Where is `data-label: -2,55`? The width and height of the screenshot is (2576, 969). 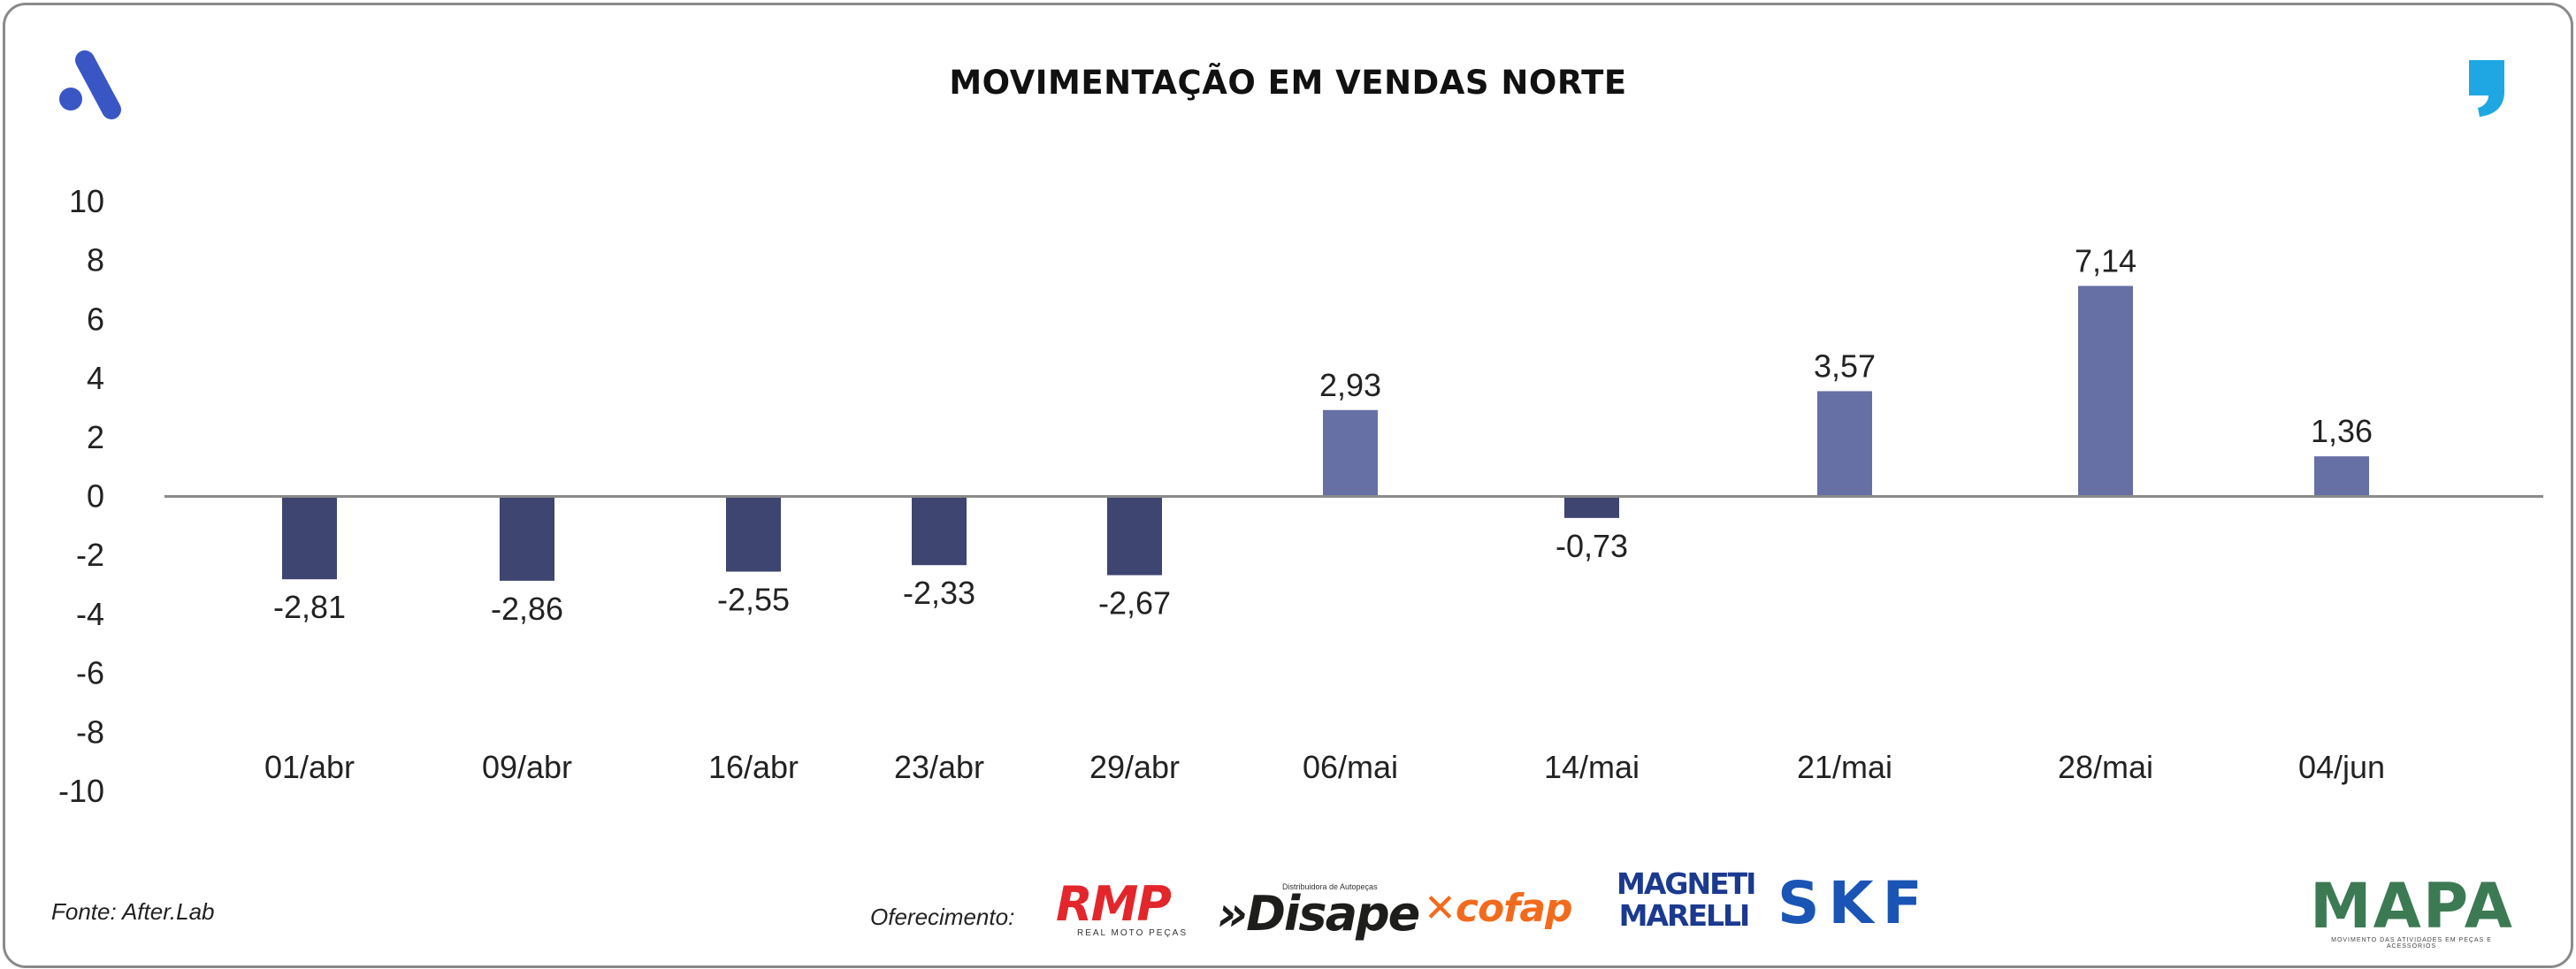 data-label: -2,55 is located at coordinates (753, 600).